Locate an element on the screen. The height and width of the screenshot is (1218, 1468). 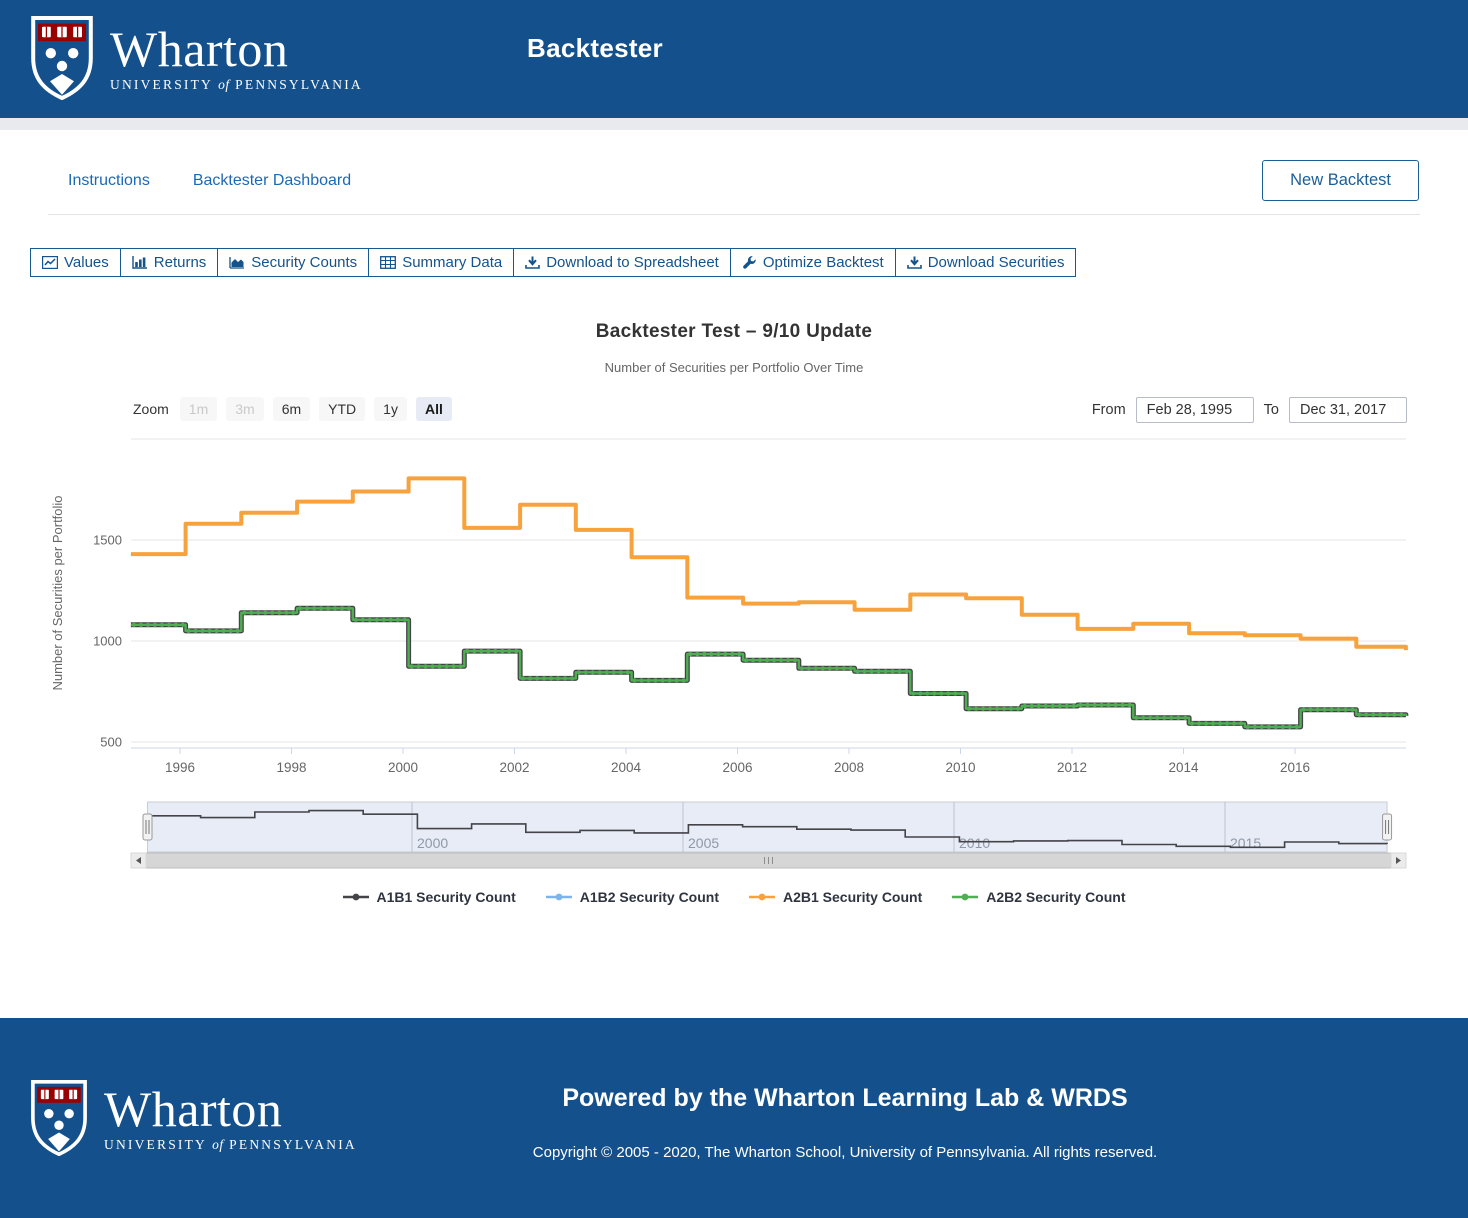
tab-security-counts: Security Counts is located at coordinates (293, 262).